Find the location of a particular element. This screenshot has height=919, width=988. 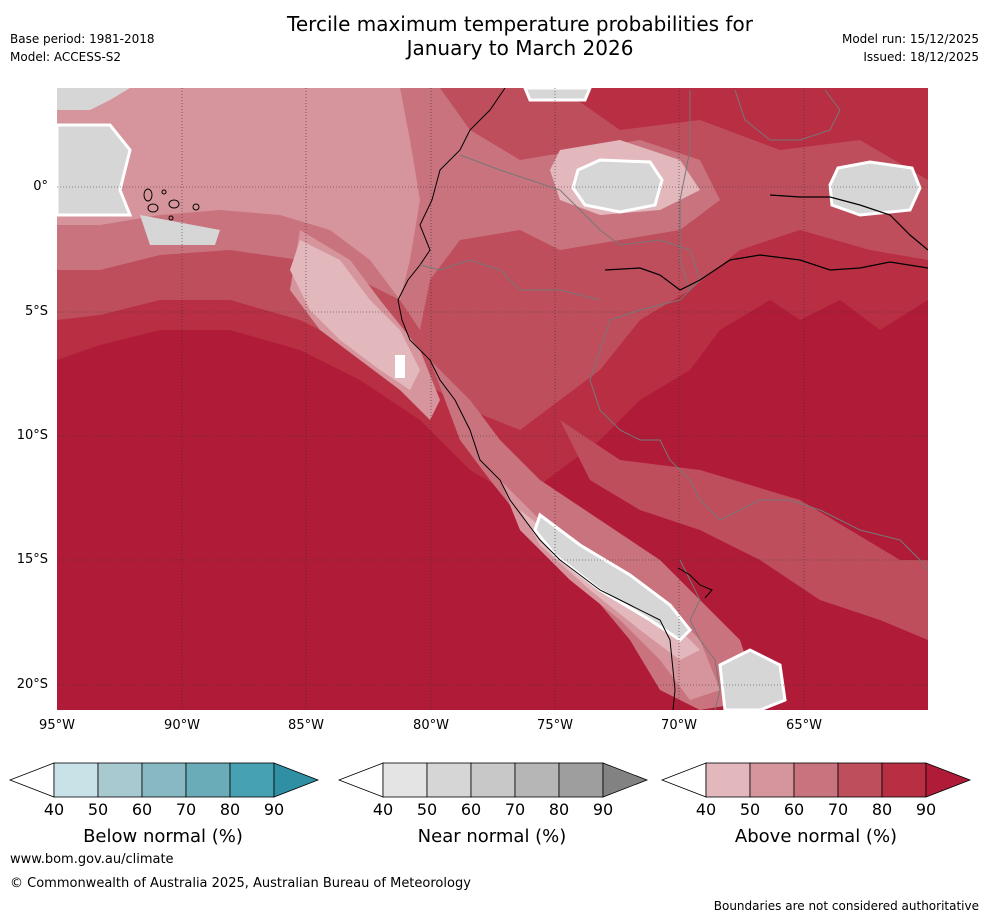

legend-title-near: Near normal (%) is located at coordinates (492, 836).